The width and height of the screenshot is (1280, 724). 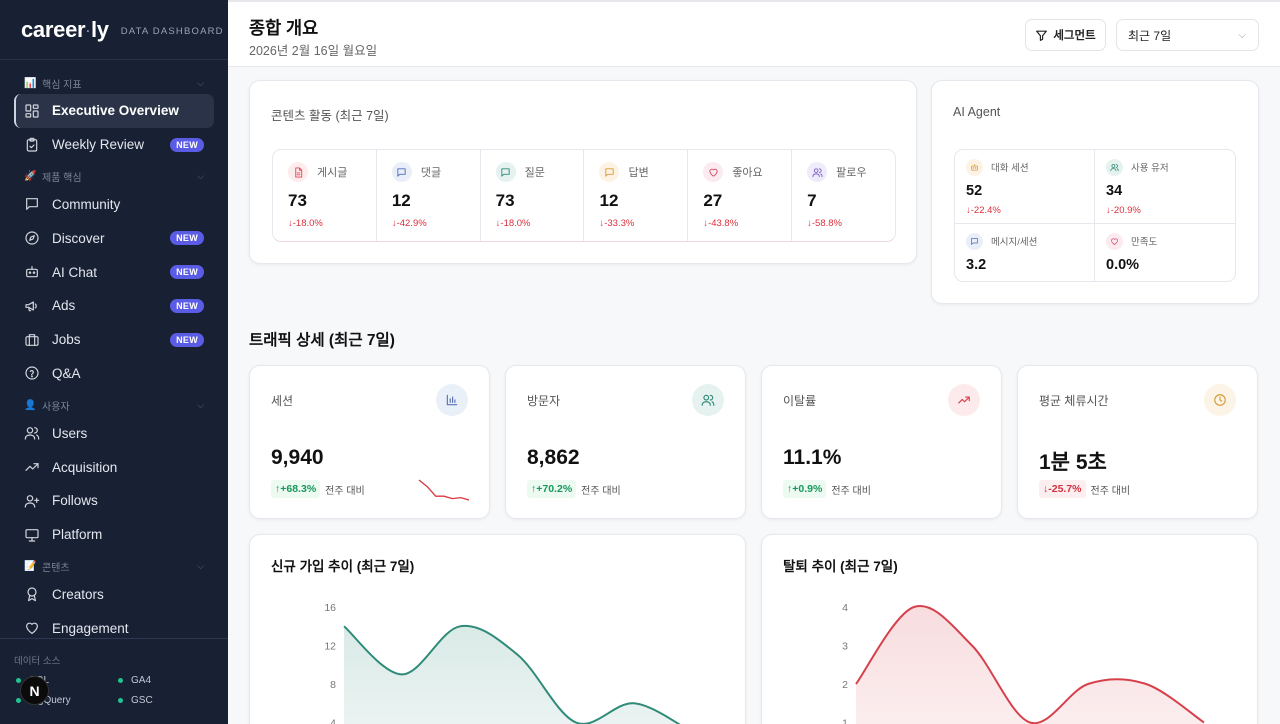 What do you see at coordinates (114, 374) in the screenshot?
I see `sidebar-item-q-a: Q&A` at bounding box center [114, 374].